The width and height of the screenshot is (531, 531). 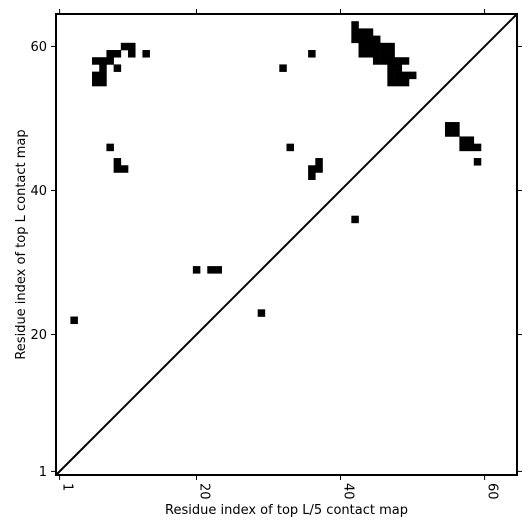 I want to click on y-tick-label: 20, so click(x=38, y=335).